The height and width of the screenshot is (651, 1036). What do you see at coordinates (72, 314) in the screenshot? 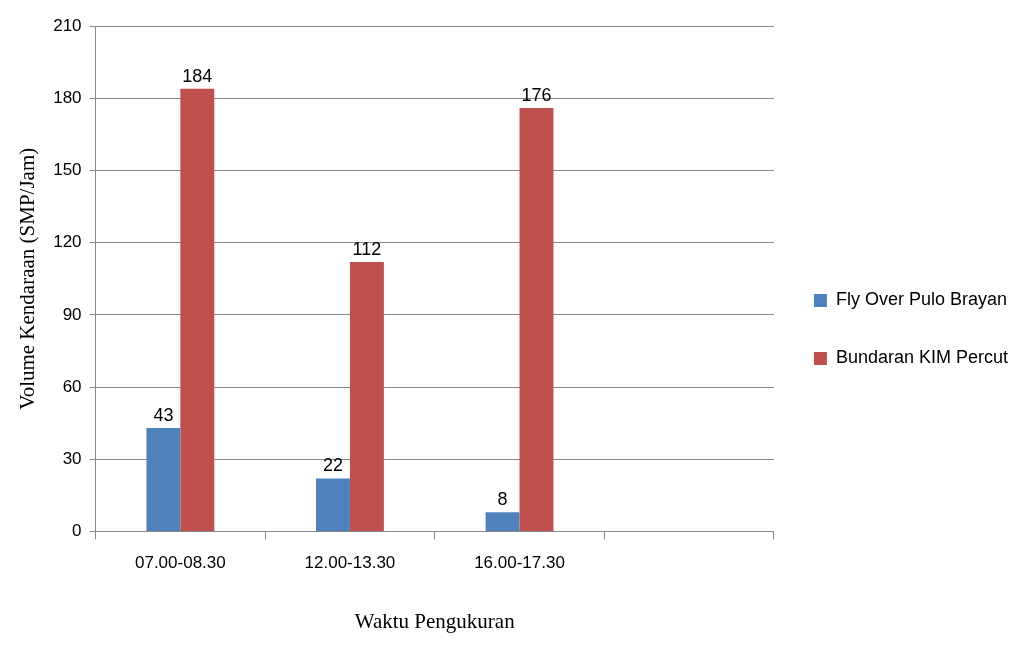
I see `y-tick-label: 90` at bounding box center [72, 314].